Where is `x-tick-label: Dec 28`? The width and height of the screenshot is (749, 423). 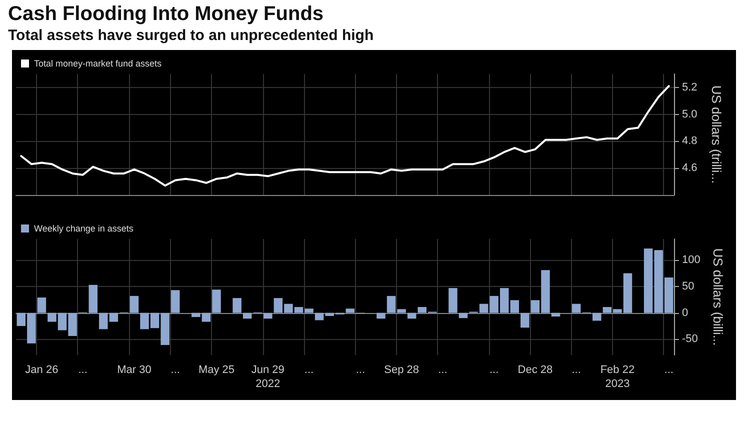 x-tick-label: Dec 28 is located at coordinates (535, 370).